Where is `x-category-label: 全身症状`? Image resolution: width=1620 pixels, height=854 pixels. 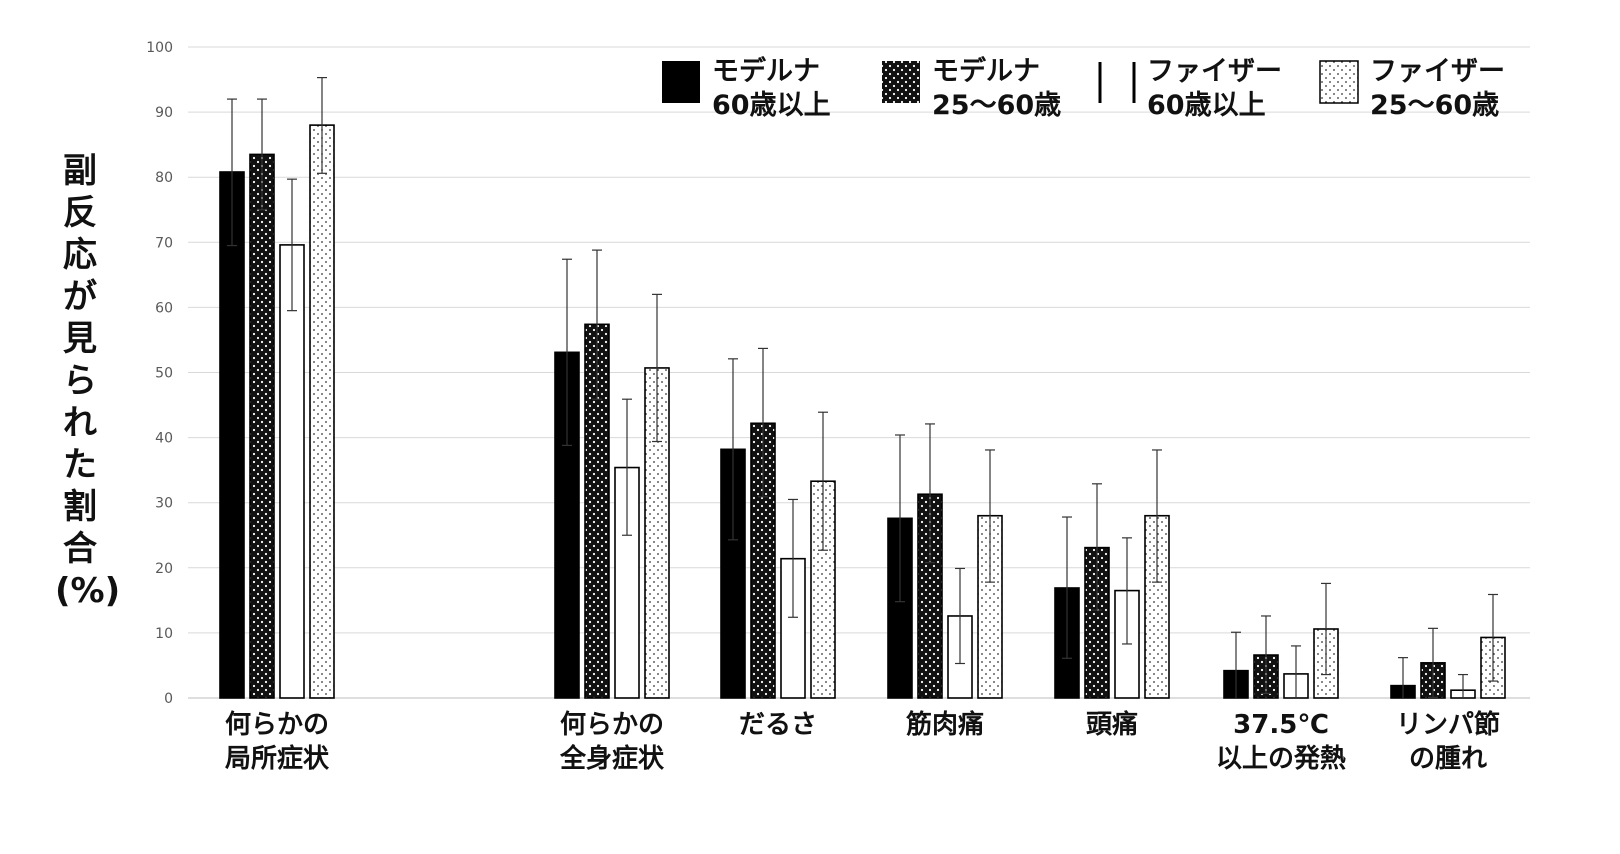 x-category-label: 全身症状 is located at coordinates (612, 758).